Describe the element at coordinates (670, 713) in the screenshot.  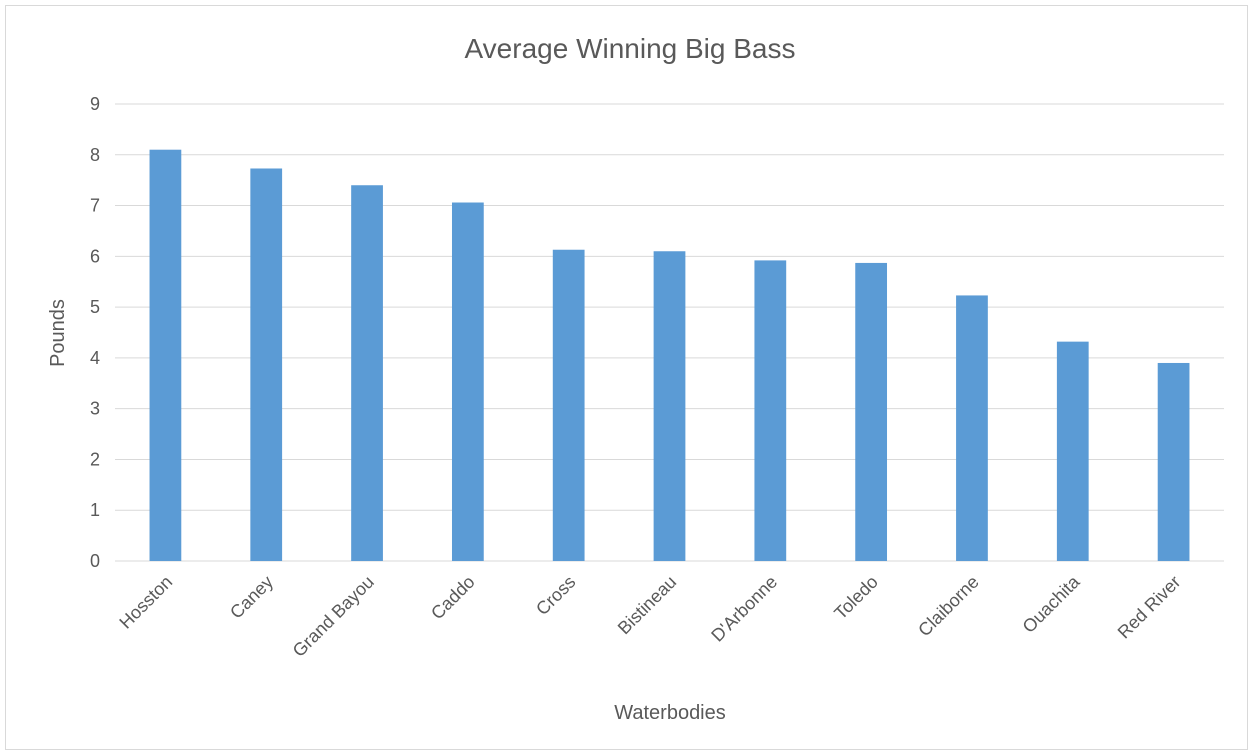
I see `x-axis-label: Waterbodies` at that location.